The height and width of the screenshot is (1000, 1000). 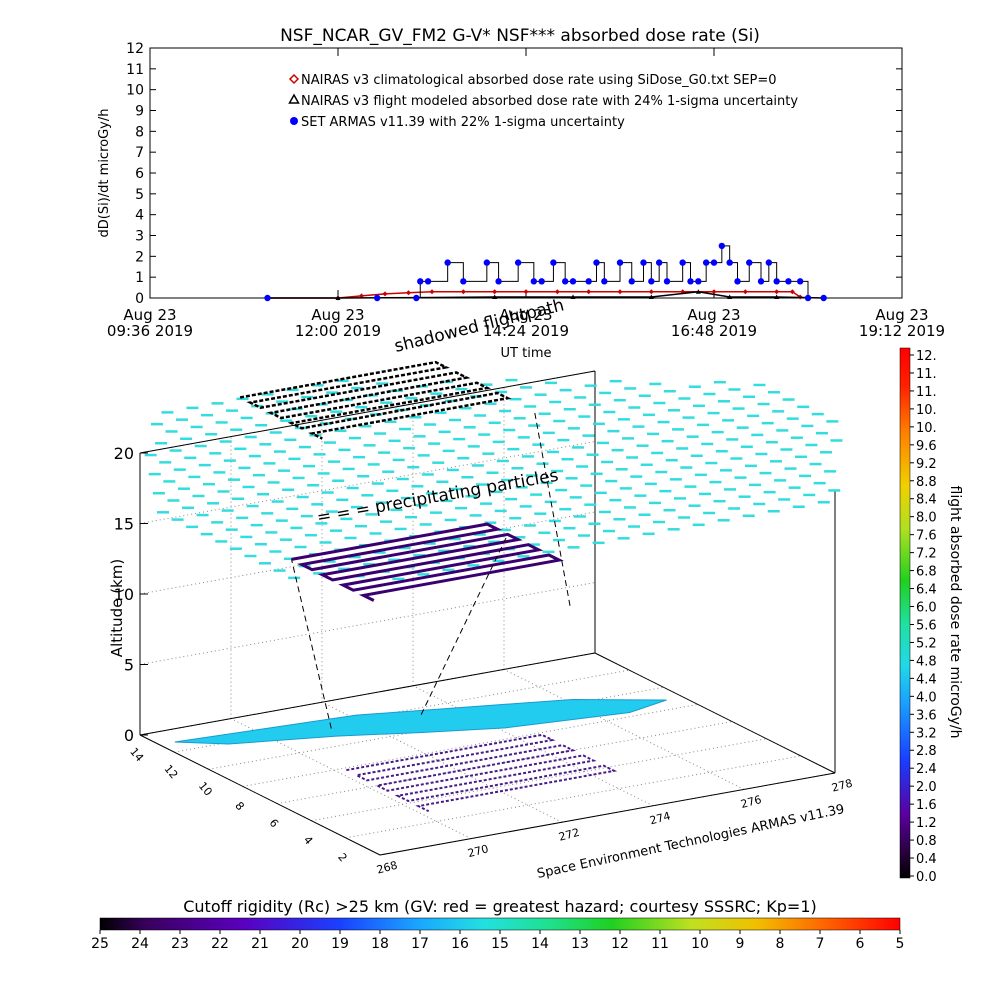 What do you see at coordinates (294, 121) in the screenshot?
I see `legend-dot-icon` at bounding box center [294, 121].